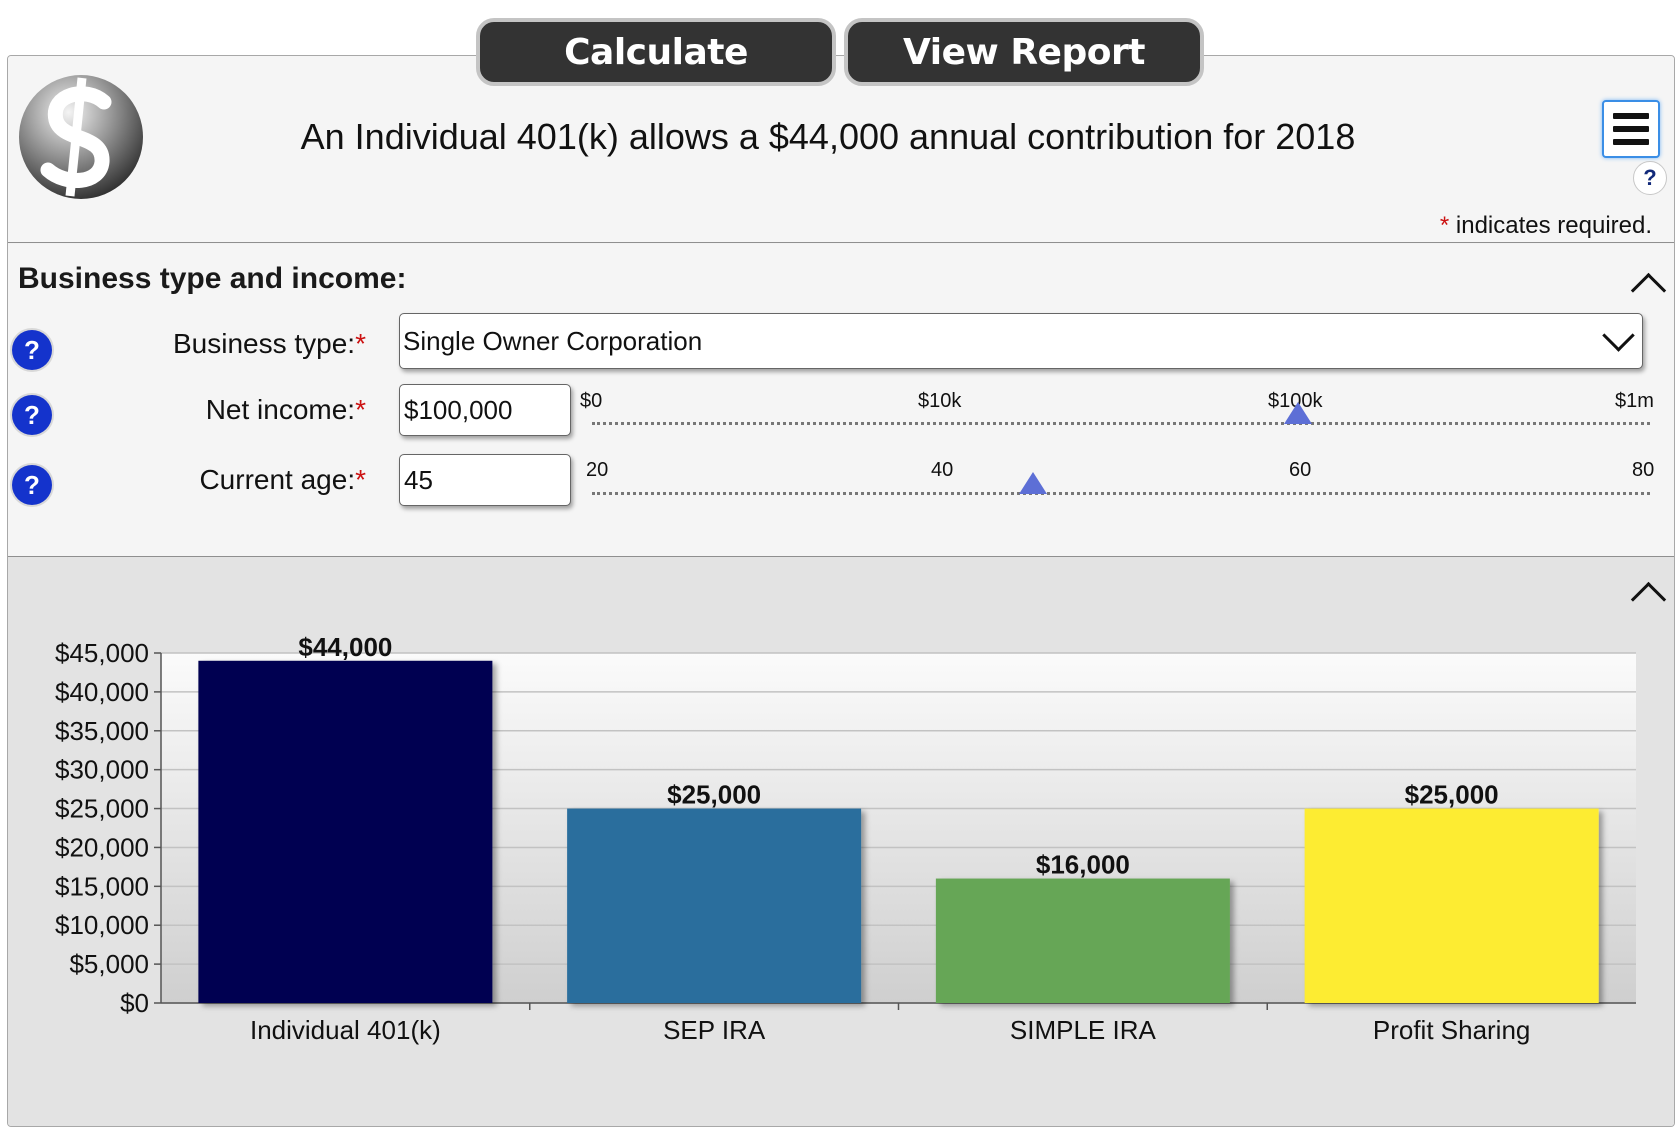 This screenshot has height=1128, width=1678. Describe the element at coordinates (102, 886) in the screenshot. I see `y-tick-label: $15,000` at that location.